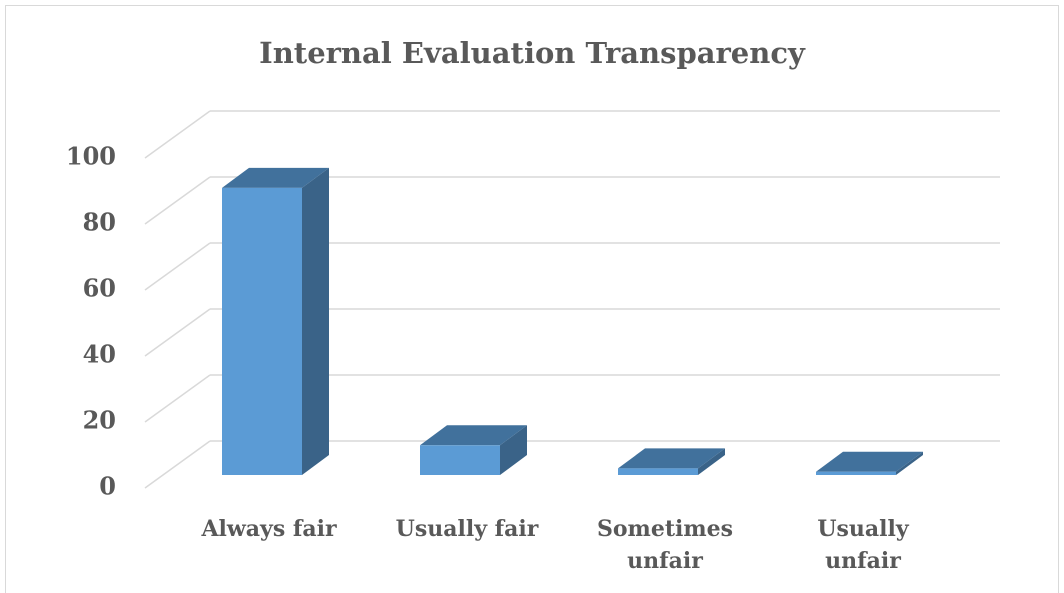 Image resolution: width=1064 pixels, height=593 pixels. I want to click on y-tick-label: 20, so click(99, 420).